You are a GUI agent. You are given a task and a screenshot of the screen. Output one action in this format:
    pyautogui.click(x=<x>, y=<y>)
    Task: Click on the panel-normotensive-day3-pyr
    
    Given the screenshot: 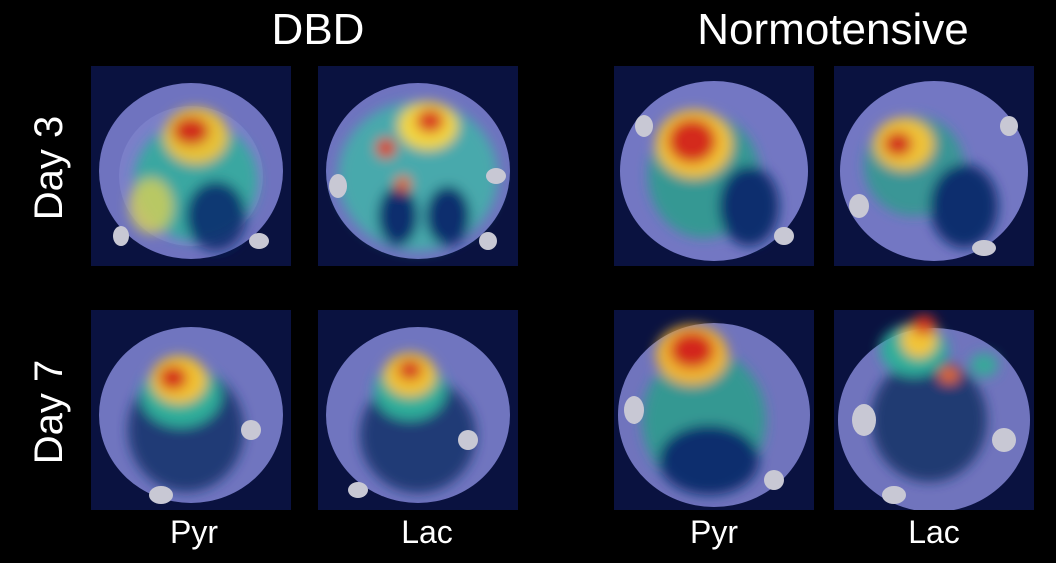 What is the action you would take?
    pyautogui.click(x=714, y=166)
    